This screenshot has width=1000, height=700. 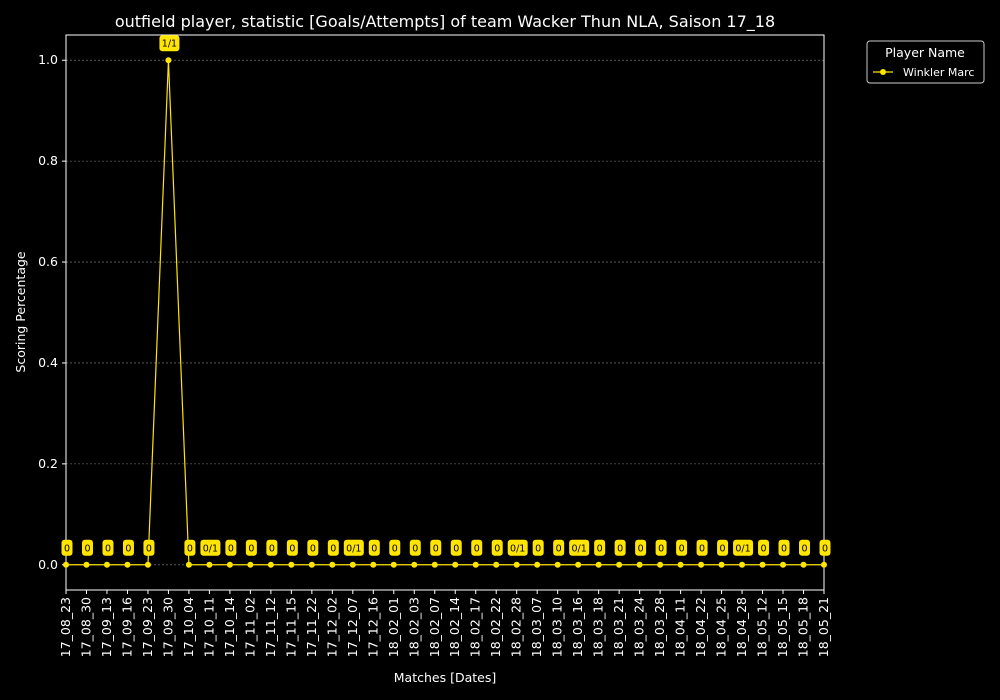 What do you see at coordinates (639, 627) in the screenshot?
I see `x-tick-label: 18_03_24` at bounding box center [639, 627].